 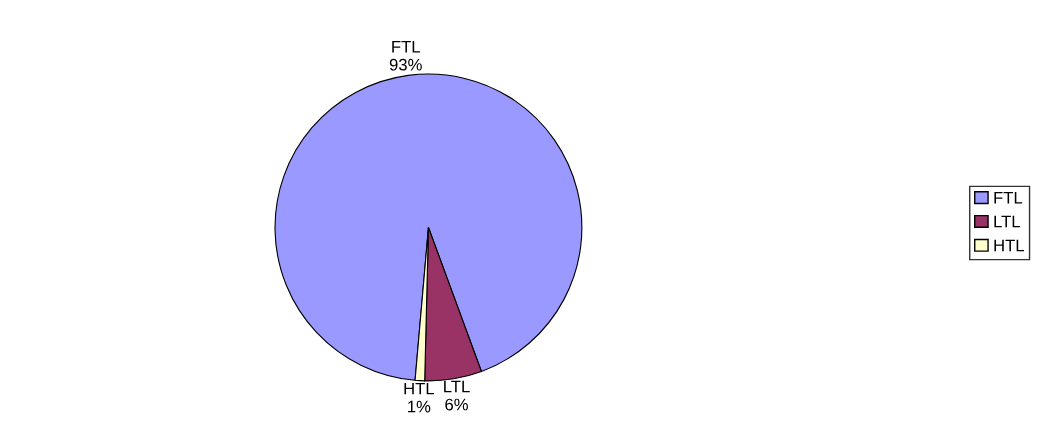 I want to click on legend-label: HTL, so click(x=1009, y=245).